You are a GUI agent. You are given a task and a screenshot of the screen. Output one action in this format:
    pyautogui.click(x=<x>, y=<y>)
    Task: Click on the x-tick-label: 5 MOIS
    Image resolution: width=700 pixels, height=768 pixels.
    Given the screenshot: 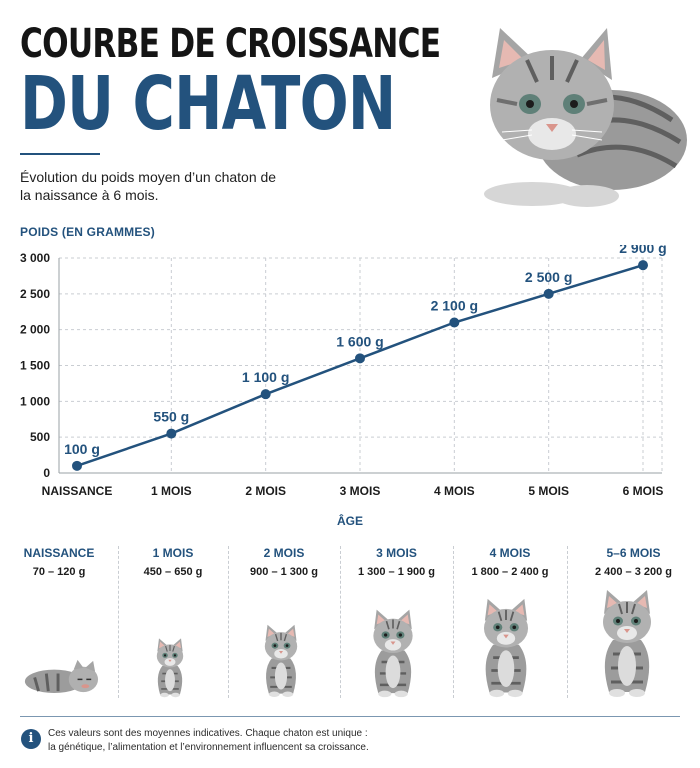 What is the action you would take?
    pyautogui.click(x=548, y=491)
    